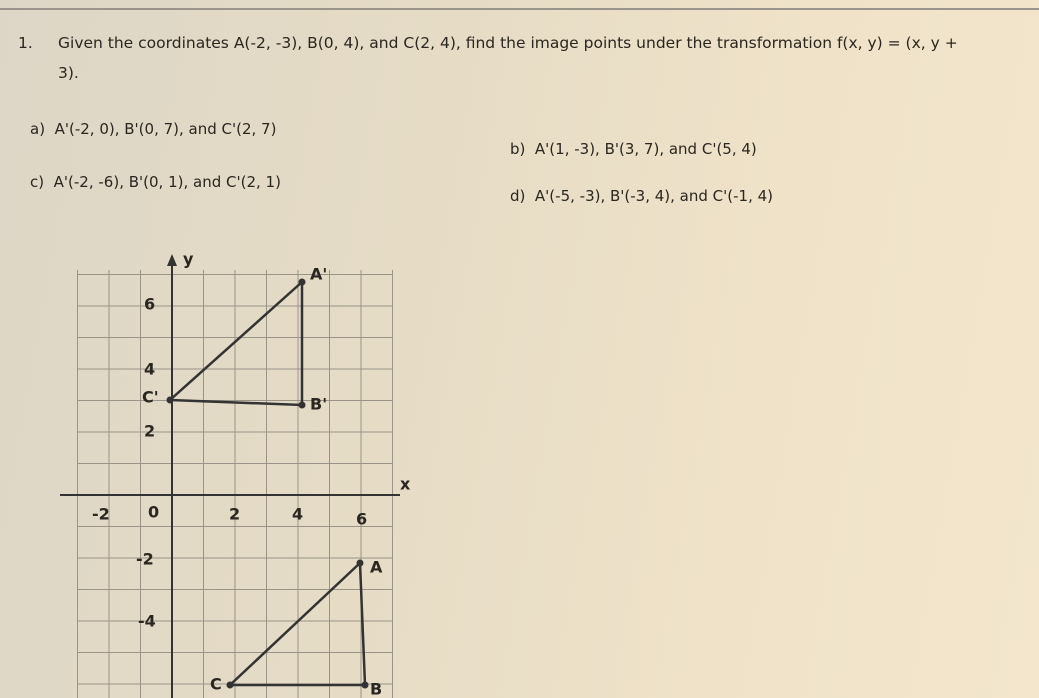 This screenshot has width=1039, height=698. What do you see at coordinates (518, 196) in the screenshot?
I see `option-letter: d)` at bounding box center [518, 196].